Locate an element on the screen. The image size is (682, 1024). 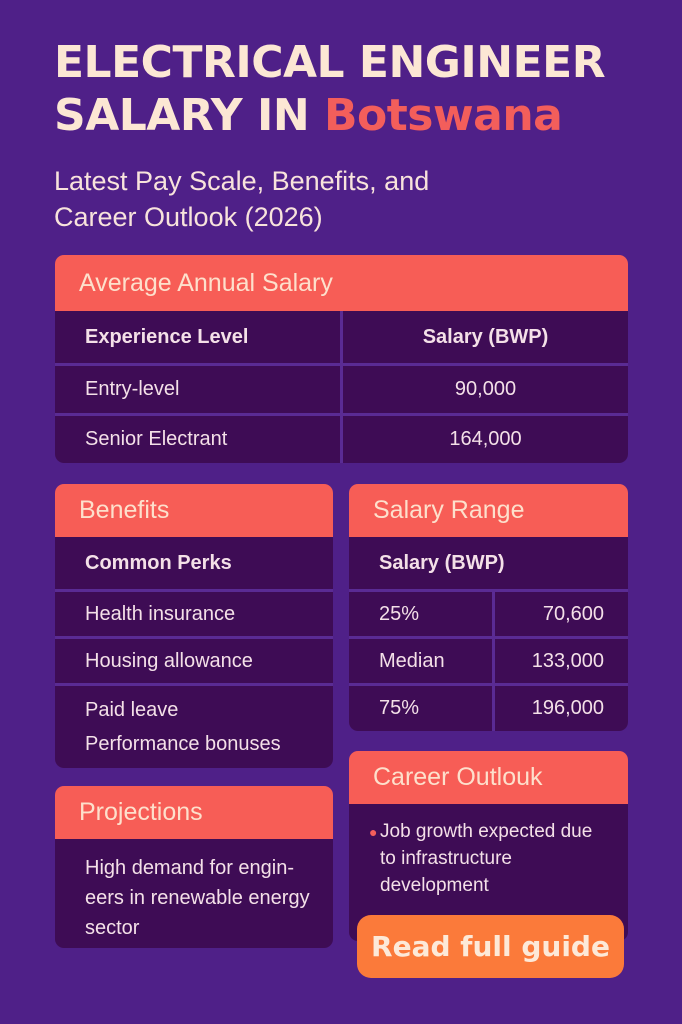
benefits-subheading: Common Perks is located at coordinates (194, 563).